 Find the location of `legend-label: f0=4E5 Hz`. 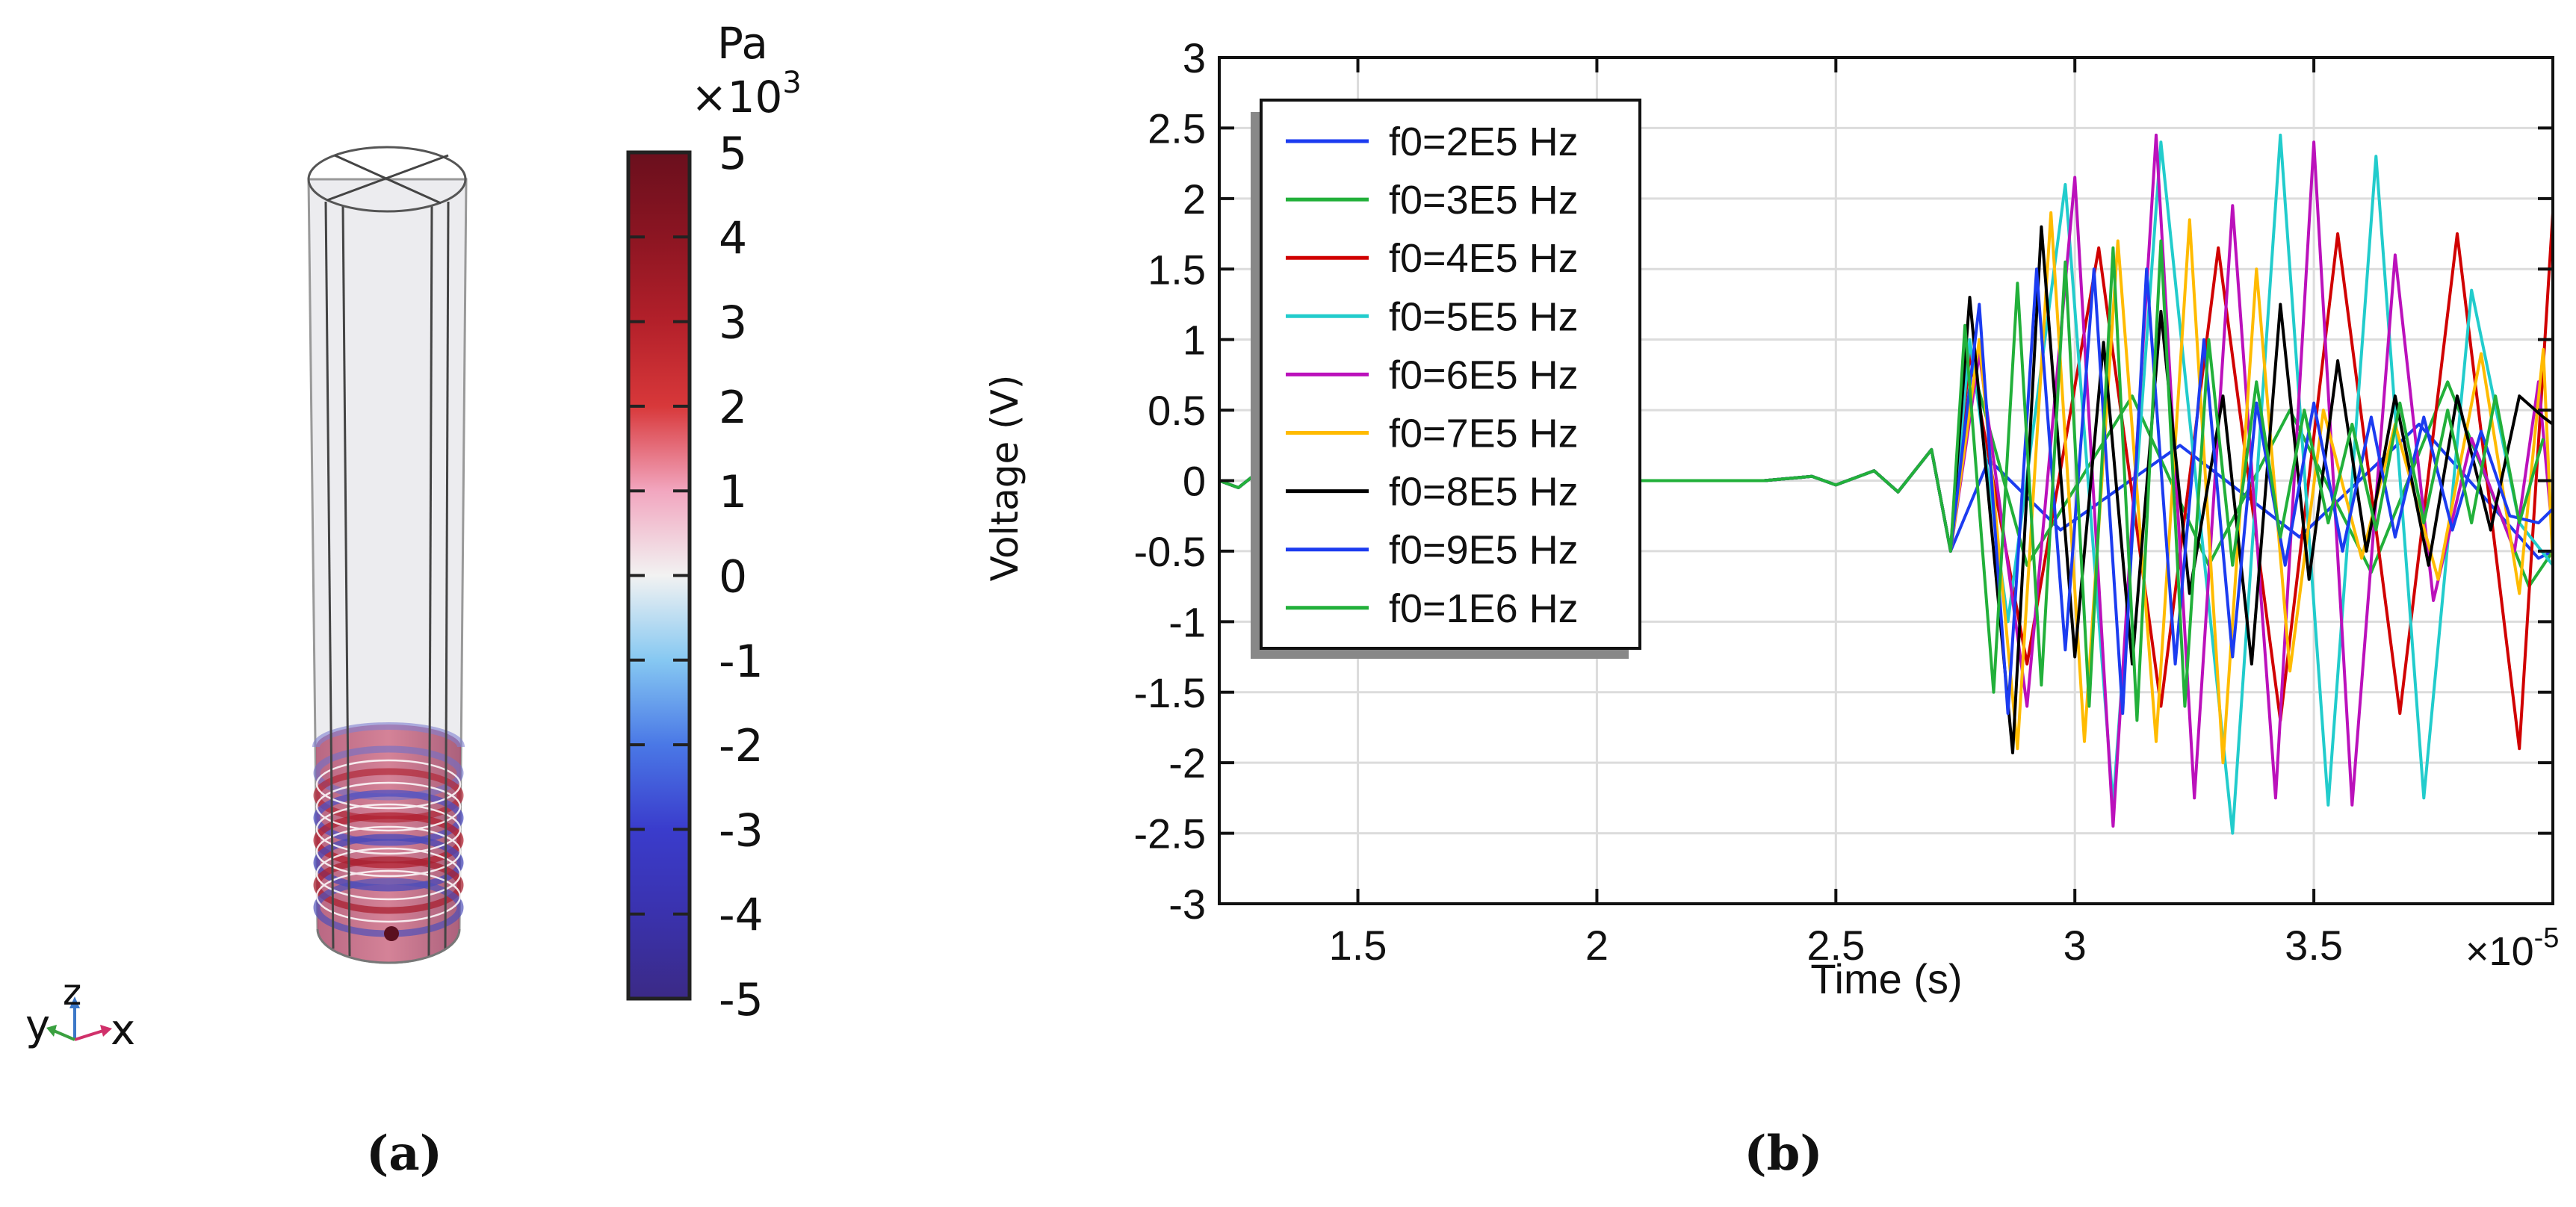

legend-label: f0=4E5 Hz is located at coordinates (1484, 259).